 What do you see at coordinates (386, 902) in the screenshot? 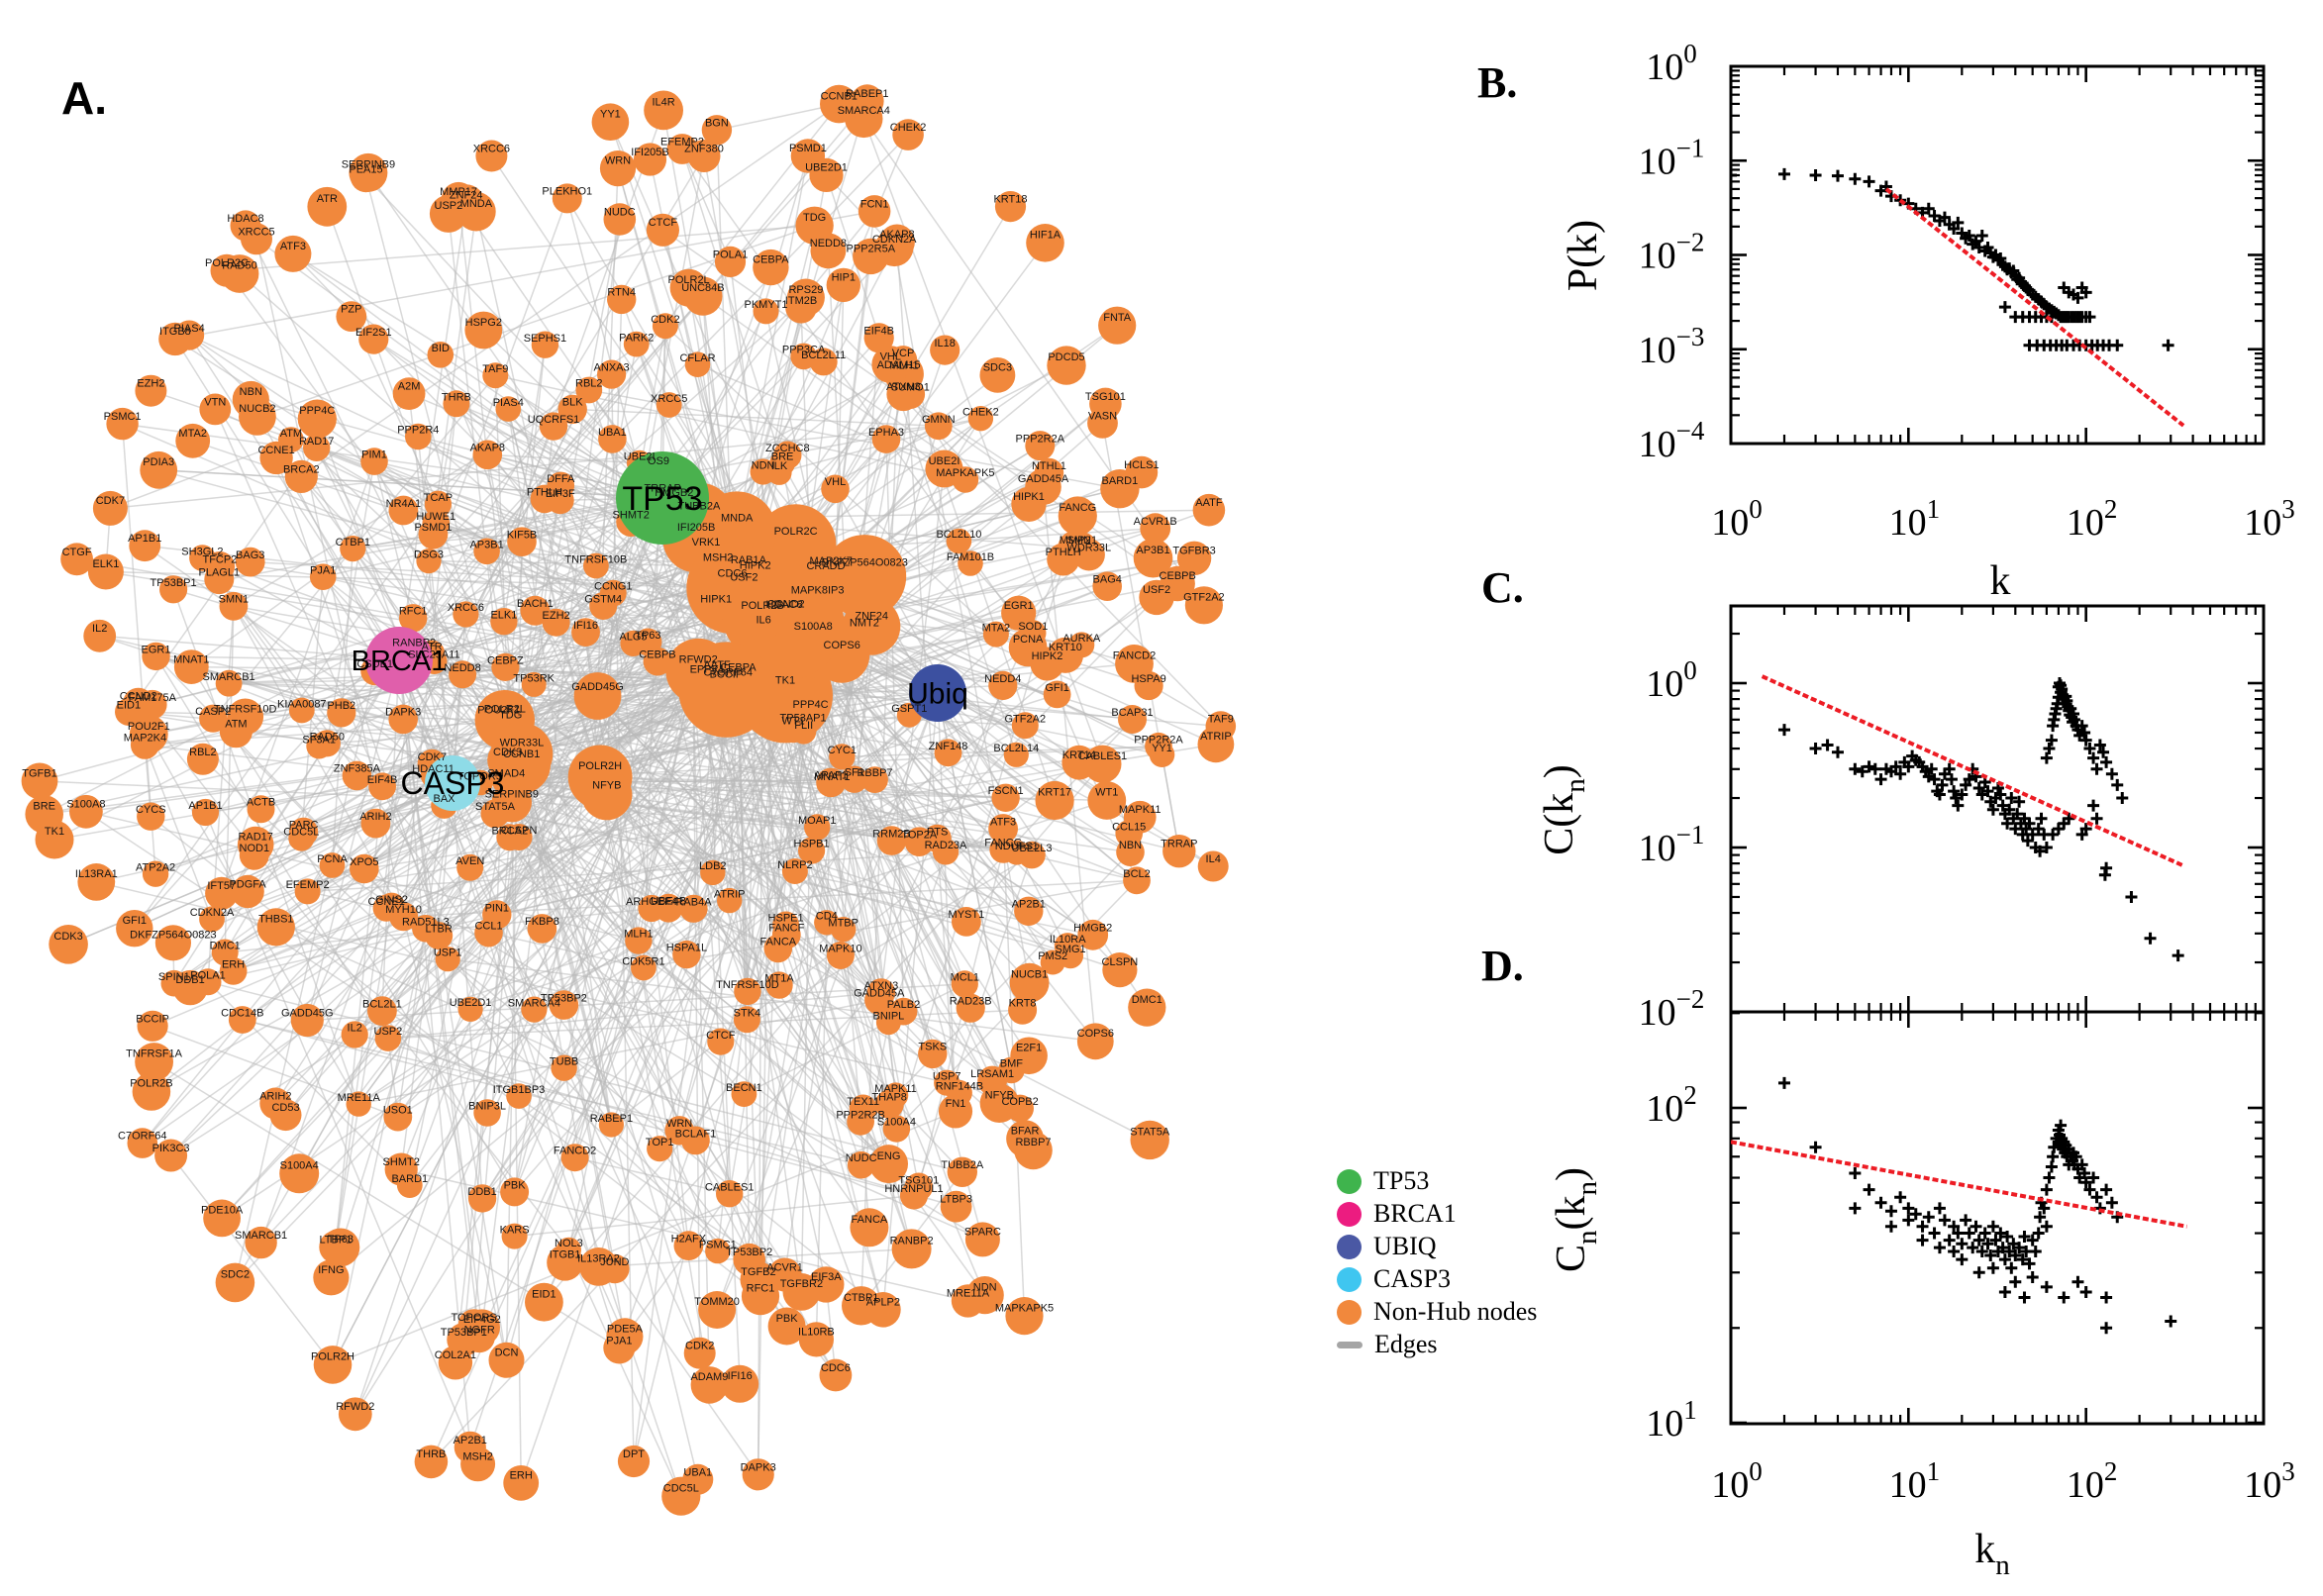
I see `network-node-label: CCNE1` at bounding box center [386, 902].